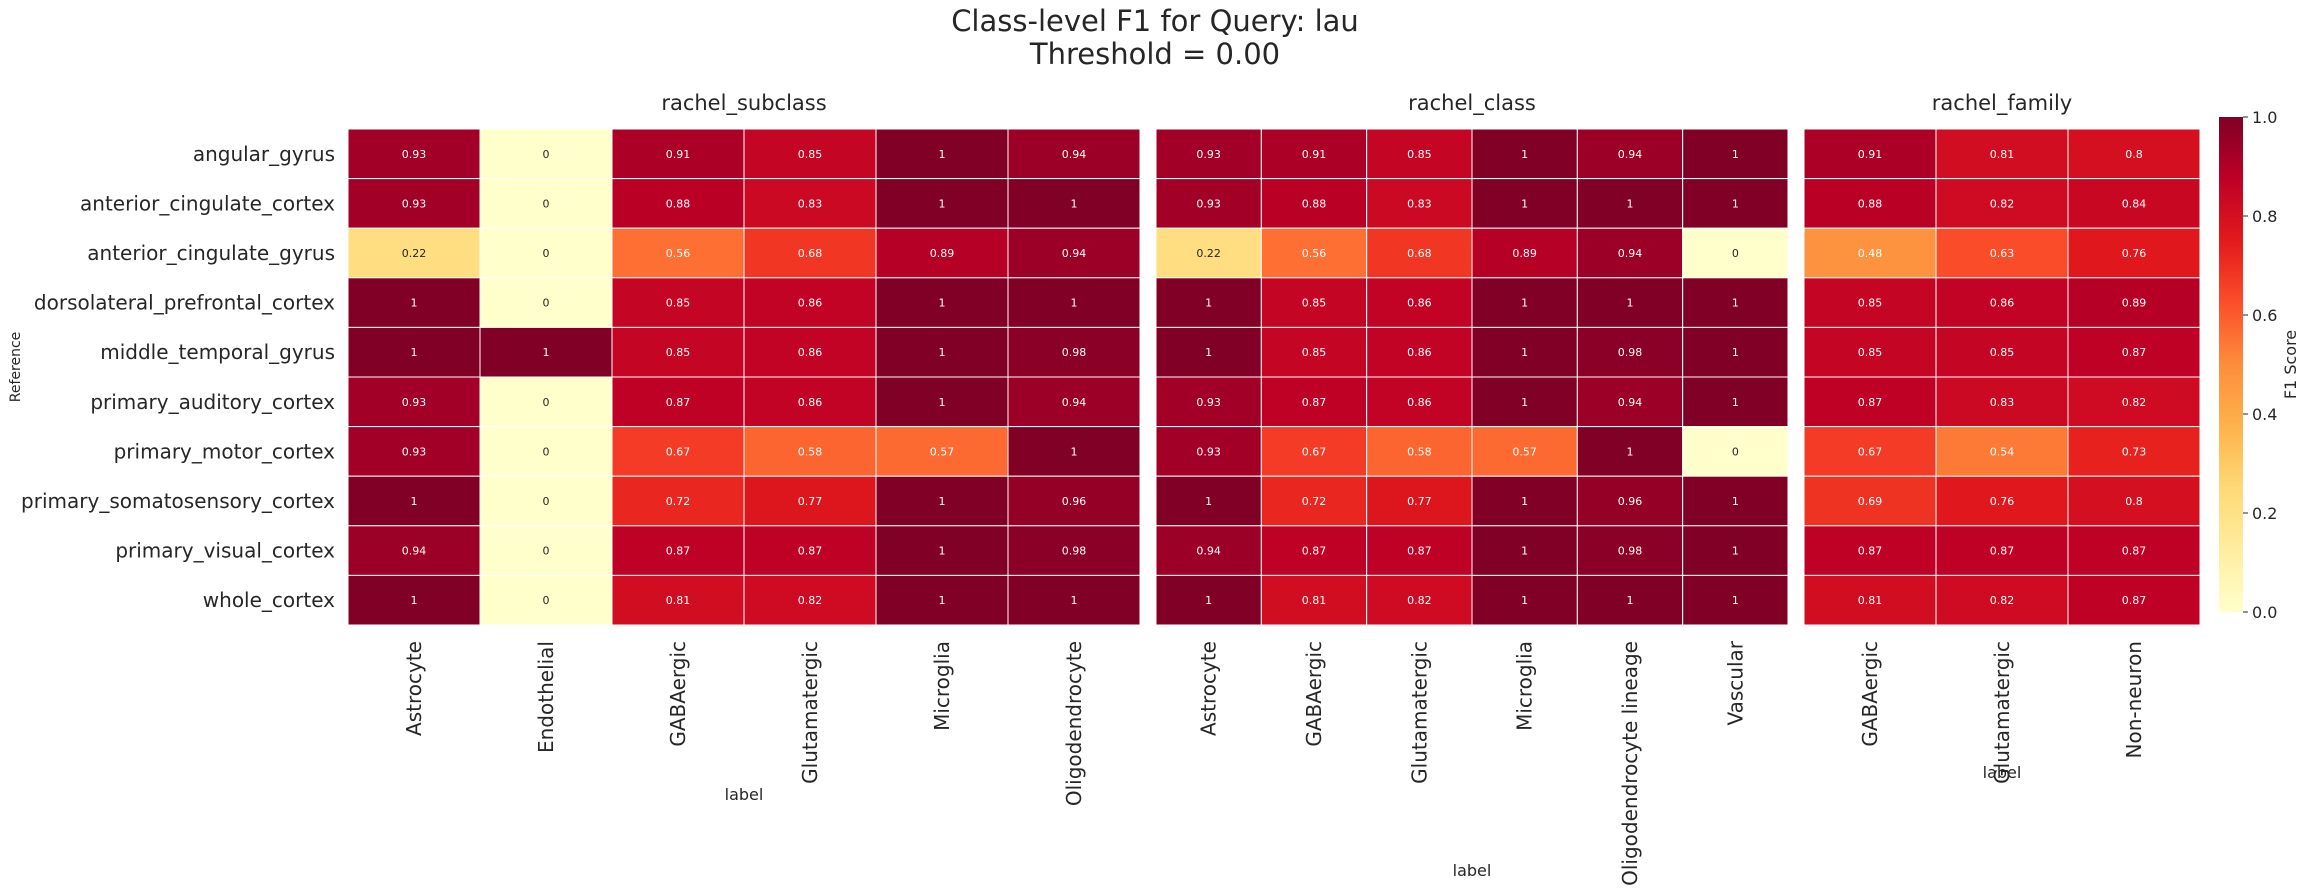 The height and width of the screenshot is (895, 2311). What do you see at coordinates (2134, 154) in the screenshot?
I see `cell-value-label: 0.8` at bounding box center [2134, 154].